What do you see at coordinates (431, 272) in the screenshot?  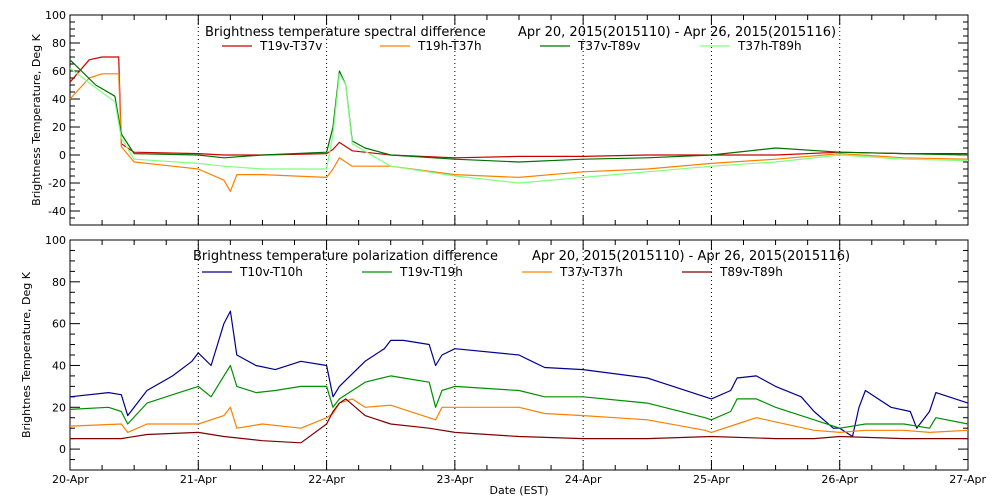 I see `polarization-legend-label: T19v-T19h` at bounding box center [431, 272].